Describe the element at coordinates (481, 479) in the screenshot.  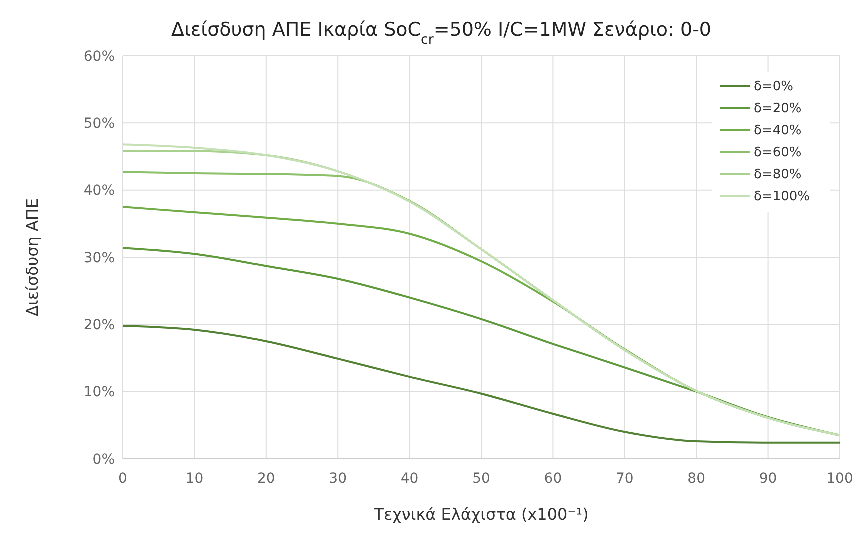
I see `x-tick-label: 50` at that location.